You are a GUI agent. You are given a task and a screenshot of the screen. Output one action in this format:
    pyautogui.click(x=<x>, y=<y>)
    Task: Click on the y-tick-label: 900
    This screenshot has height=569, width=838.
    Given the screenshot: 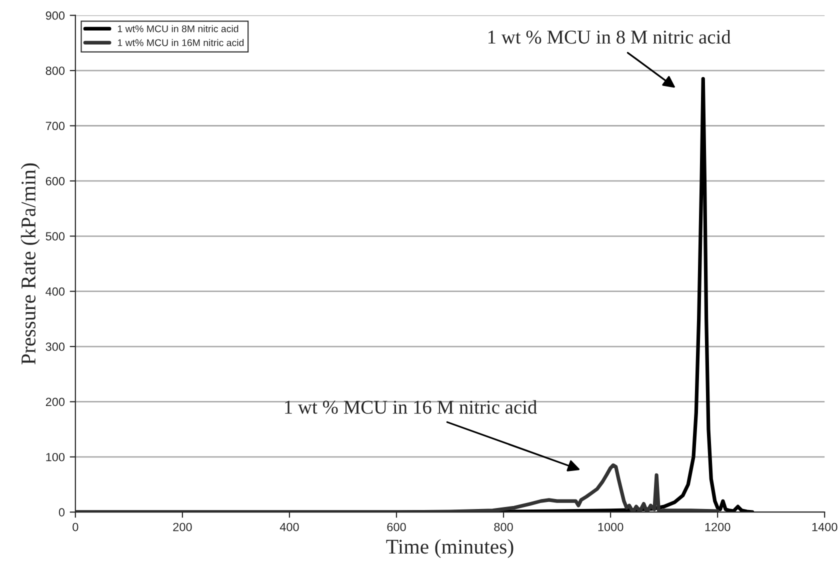 What is the action you would take?
    pyautogui.click(x=55, y=15)
    